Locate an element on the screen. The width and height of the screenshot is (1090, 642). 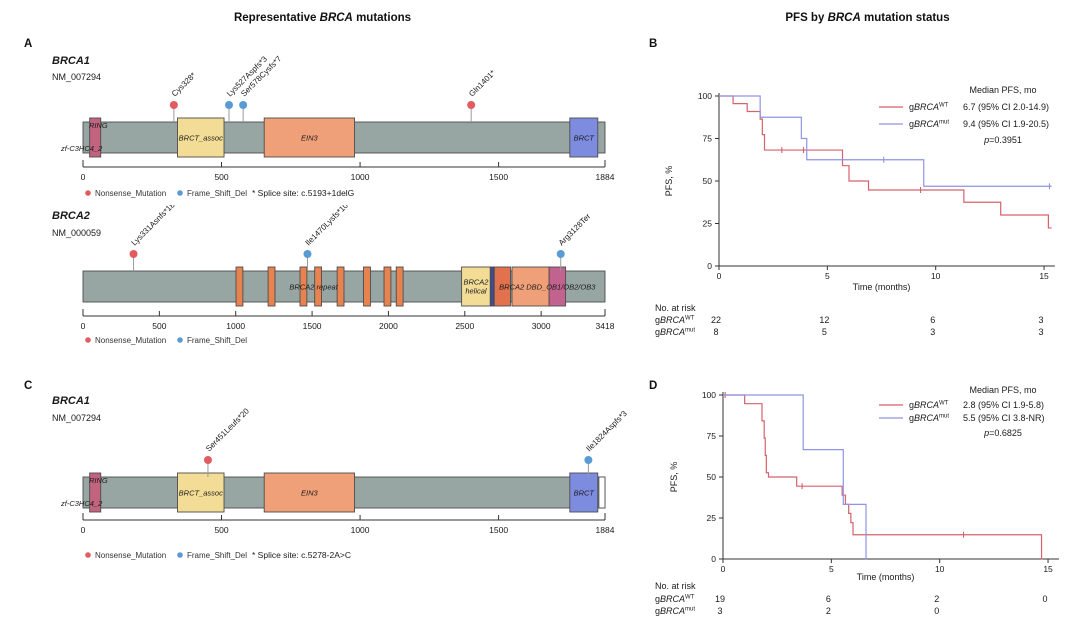
mutation-label: Ile1824Aspfs*3 is located at coordinates (606, 431).